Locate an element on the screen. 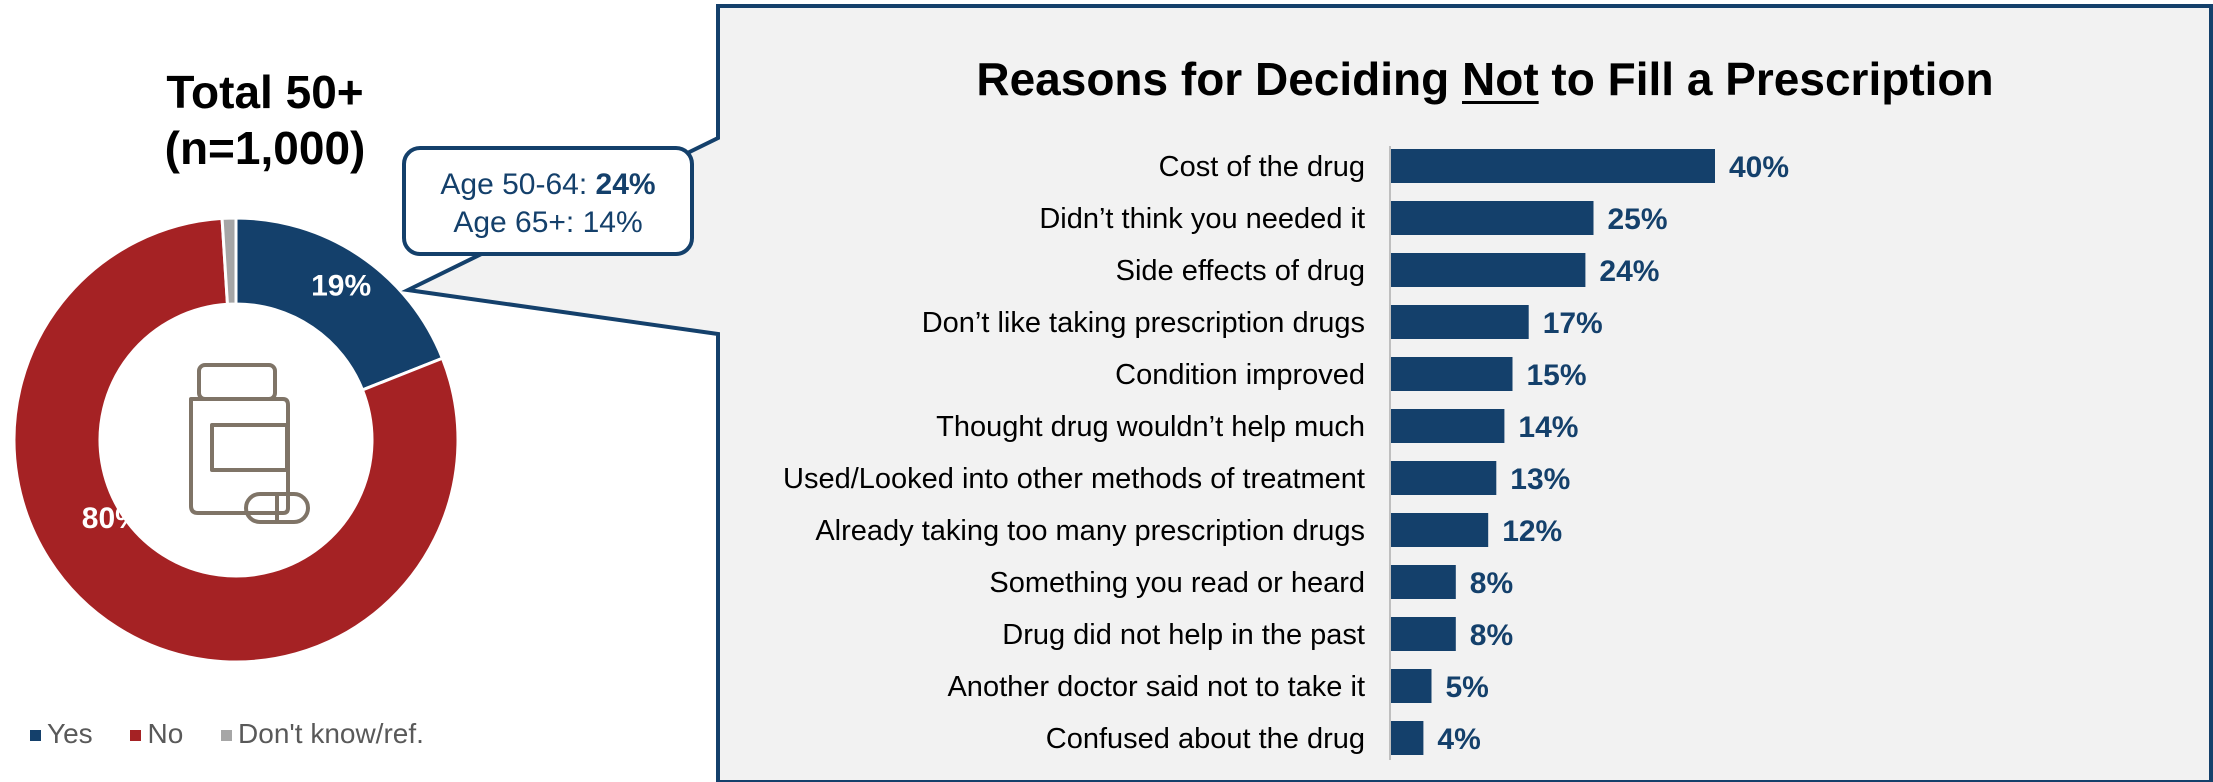 This screenshot has height=782, width=2213. donut-labels: 19% 80% is located at coordinates (226, 402).